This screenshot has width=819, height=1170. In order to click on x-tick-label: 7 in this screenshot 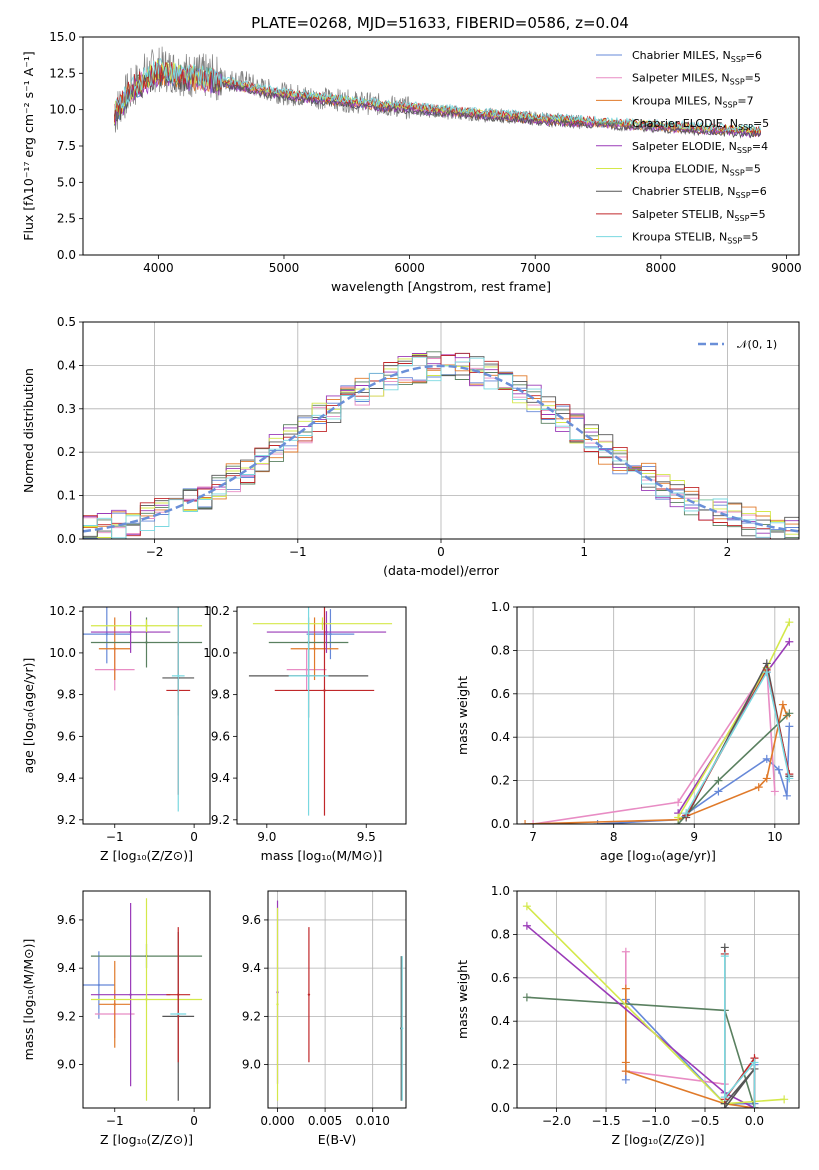, I will do `click(533, 837)`.